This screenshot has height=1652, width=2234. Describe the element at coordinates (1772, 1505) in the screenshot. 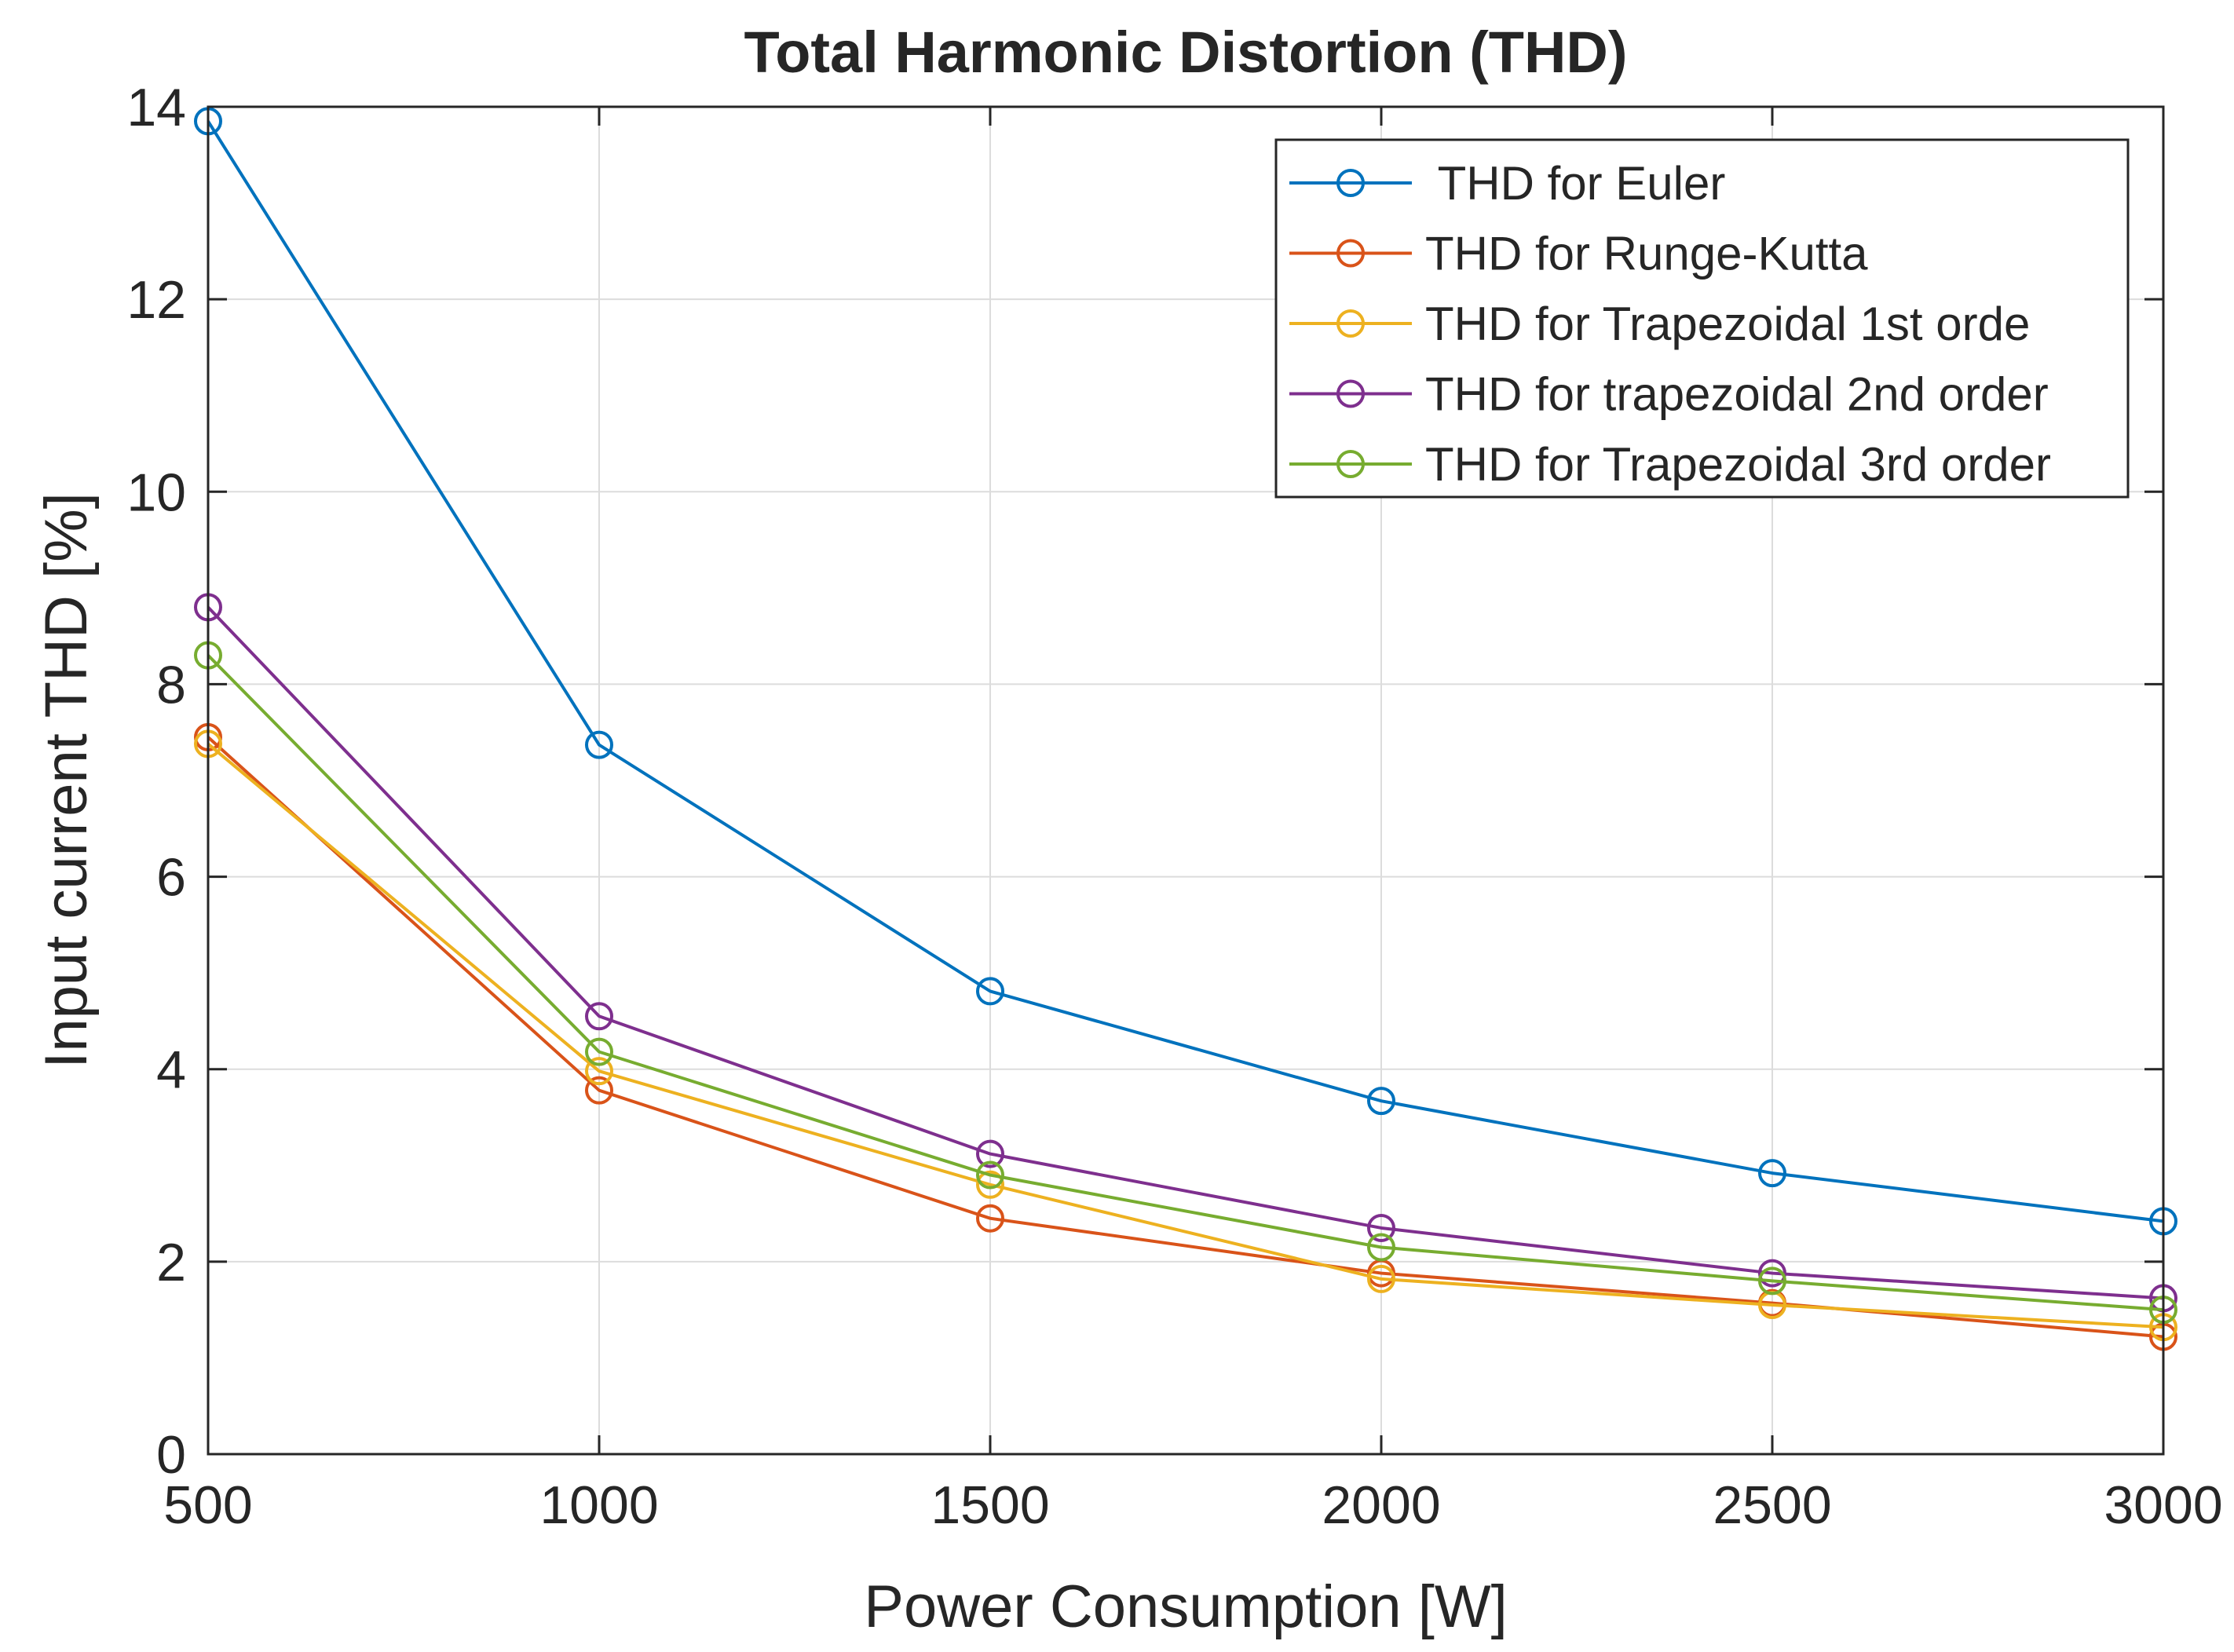

I see `x-tick-label: 2500` at that location.